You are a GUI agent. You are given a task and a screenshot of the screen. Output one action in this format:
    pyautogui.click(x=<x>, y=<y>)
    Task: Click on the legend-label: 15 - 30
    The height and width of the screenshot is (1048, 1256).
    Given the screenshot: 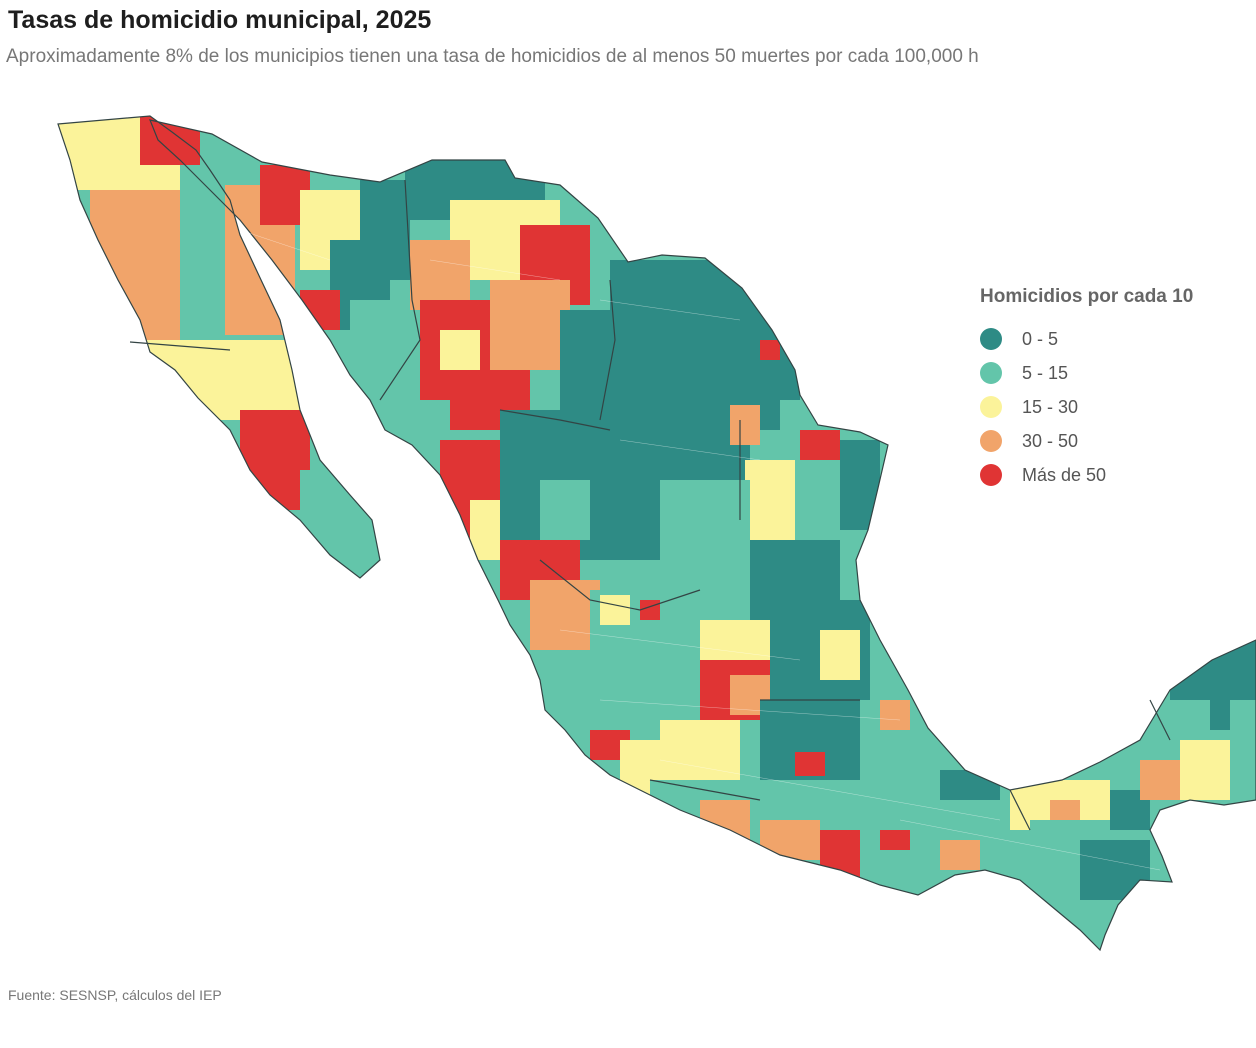 What is the action you would take?
    pyautogui.click(x=1050, y=406)
    